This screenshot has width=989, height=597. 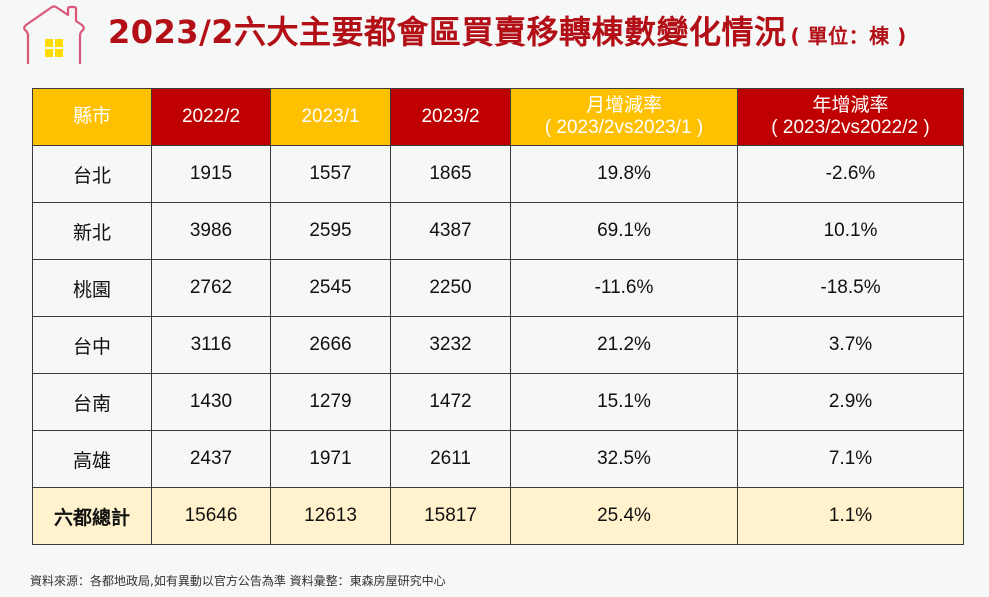 What do you see at coordinates (211, 117) in the screenshot?
I see `col-header-2022-2: 2022/2` at bounding box center [211, 117].